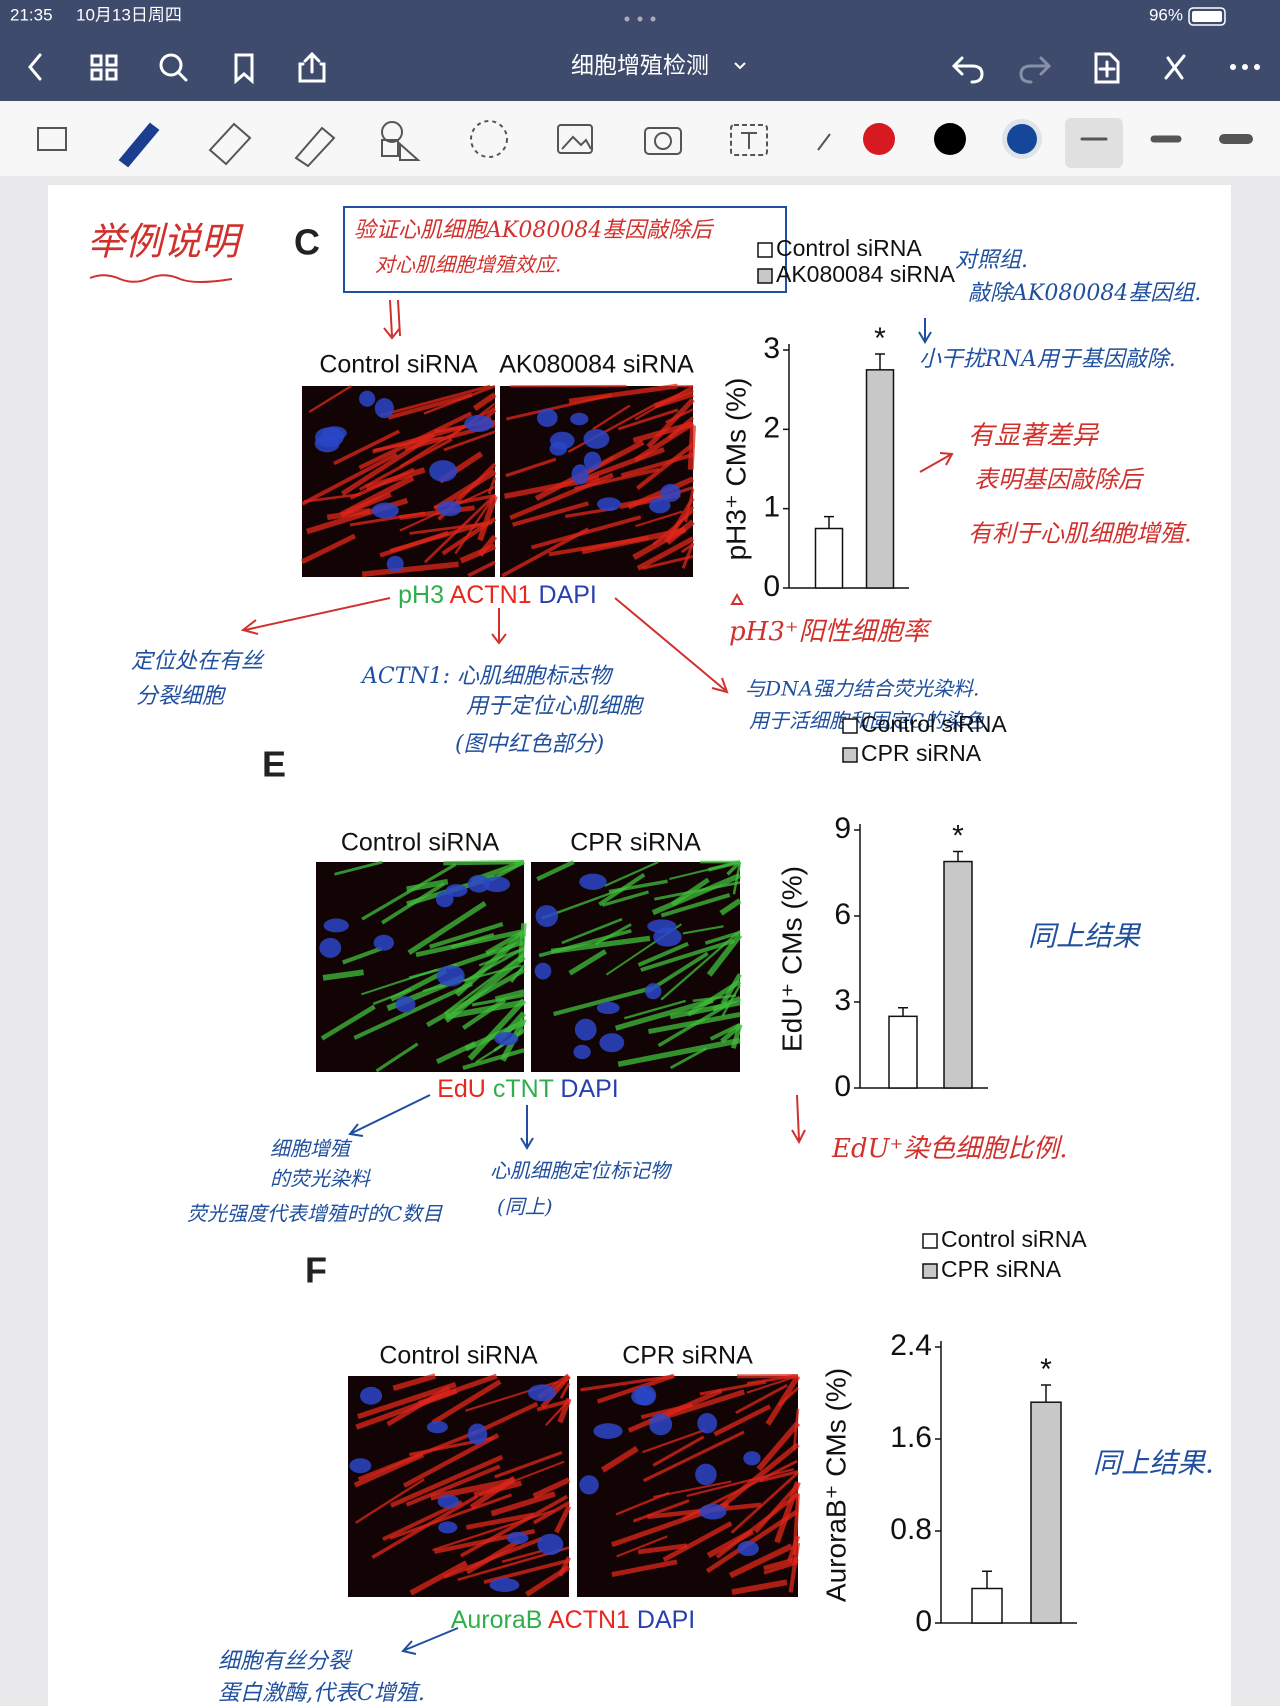 The width and height of the screenshot is (1280, 1706). Describe the element at coordinates (468, 265) in the screenshot. I see `handwritten-note: 对心肌细胞增殖效应.` at that location.